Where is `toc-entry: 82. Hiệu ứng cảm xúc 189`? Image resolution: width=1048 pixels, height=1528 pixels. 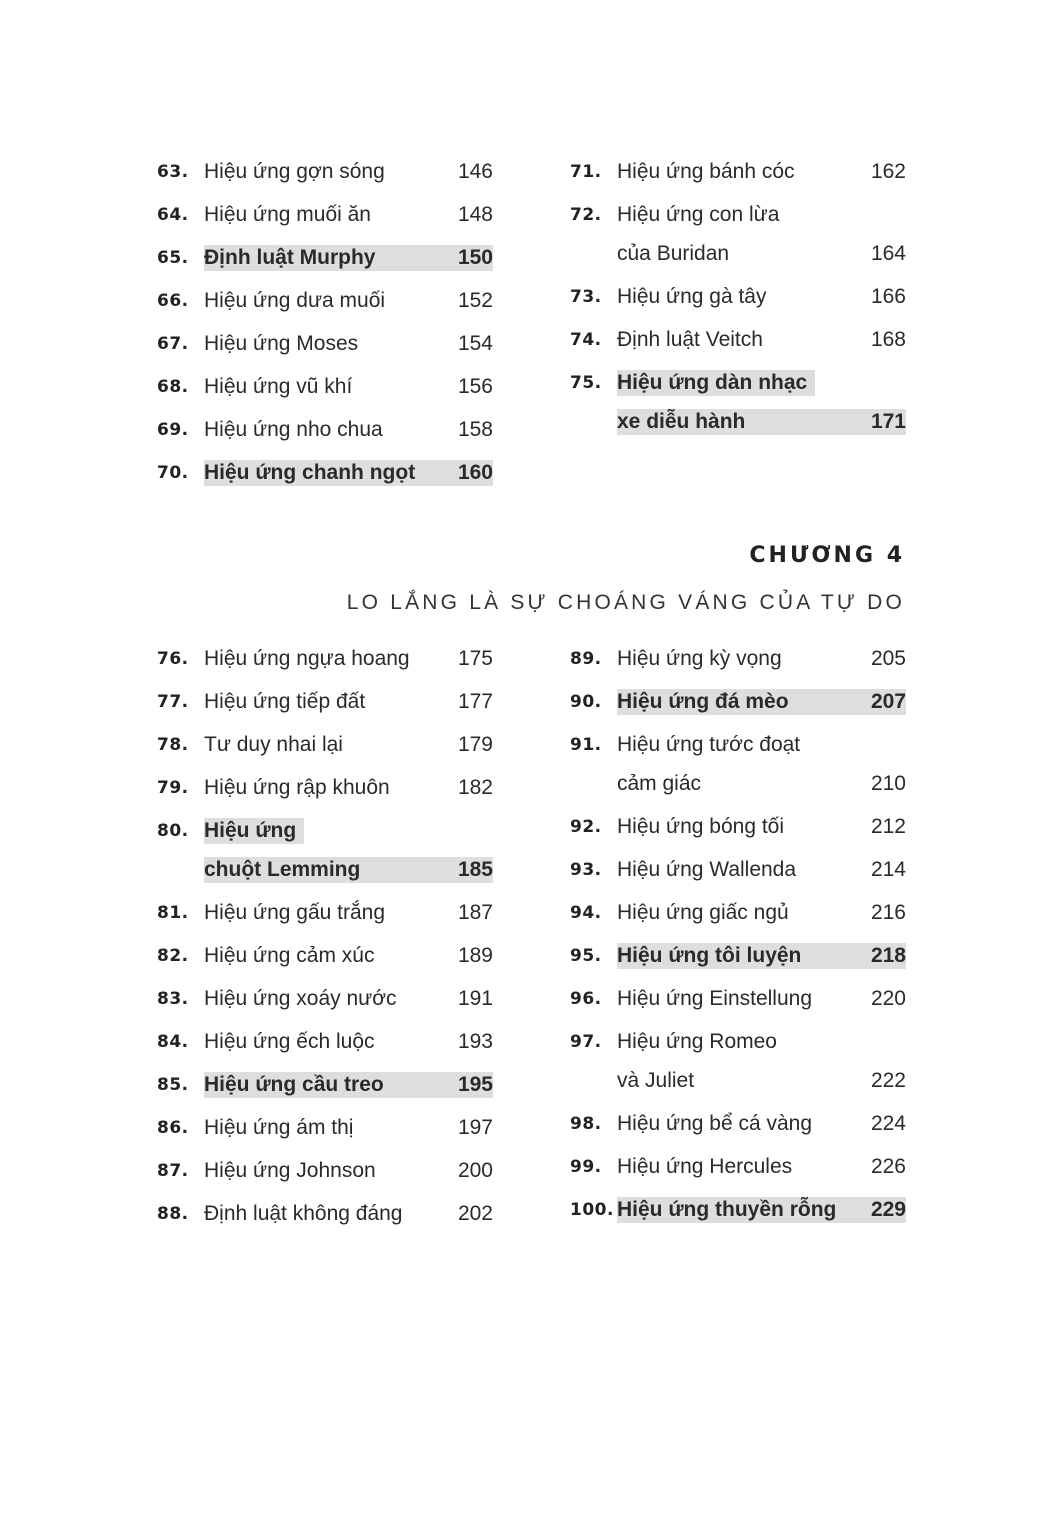 toc-entry: 82. Hiệu ứng cảm xúc 189 is located at coordinates (325, 964).